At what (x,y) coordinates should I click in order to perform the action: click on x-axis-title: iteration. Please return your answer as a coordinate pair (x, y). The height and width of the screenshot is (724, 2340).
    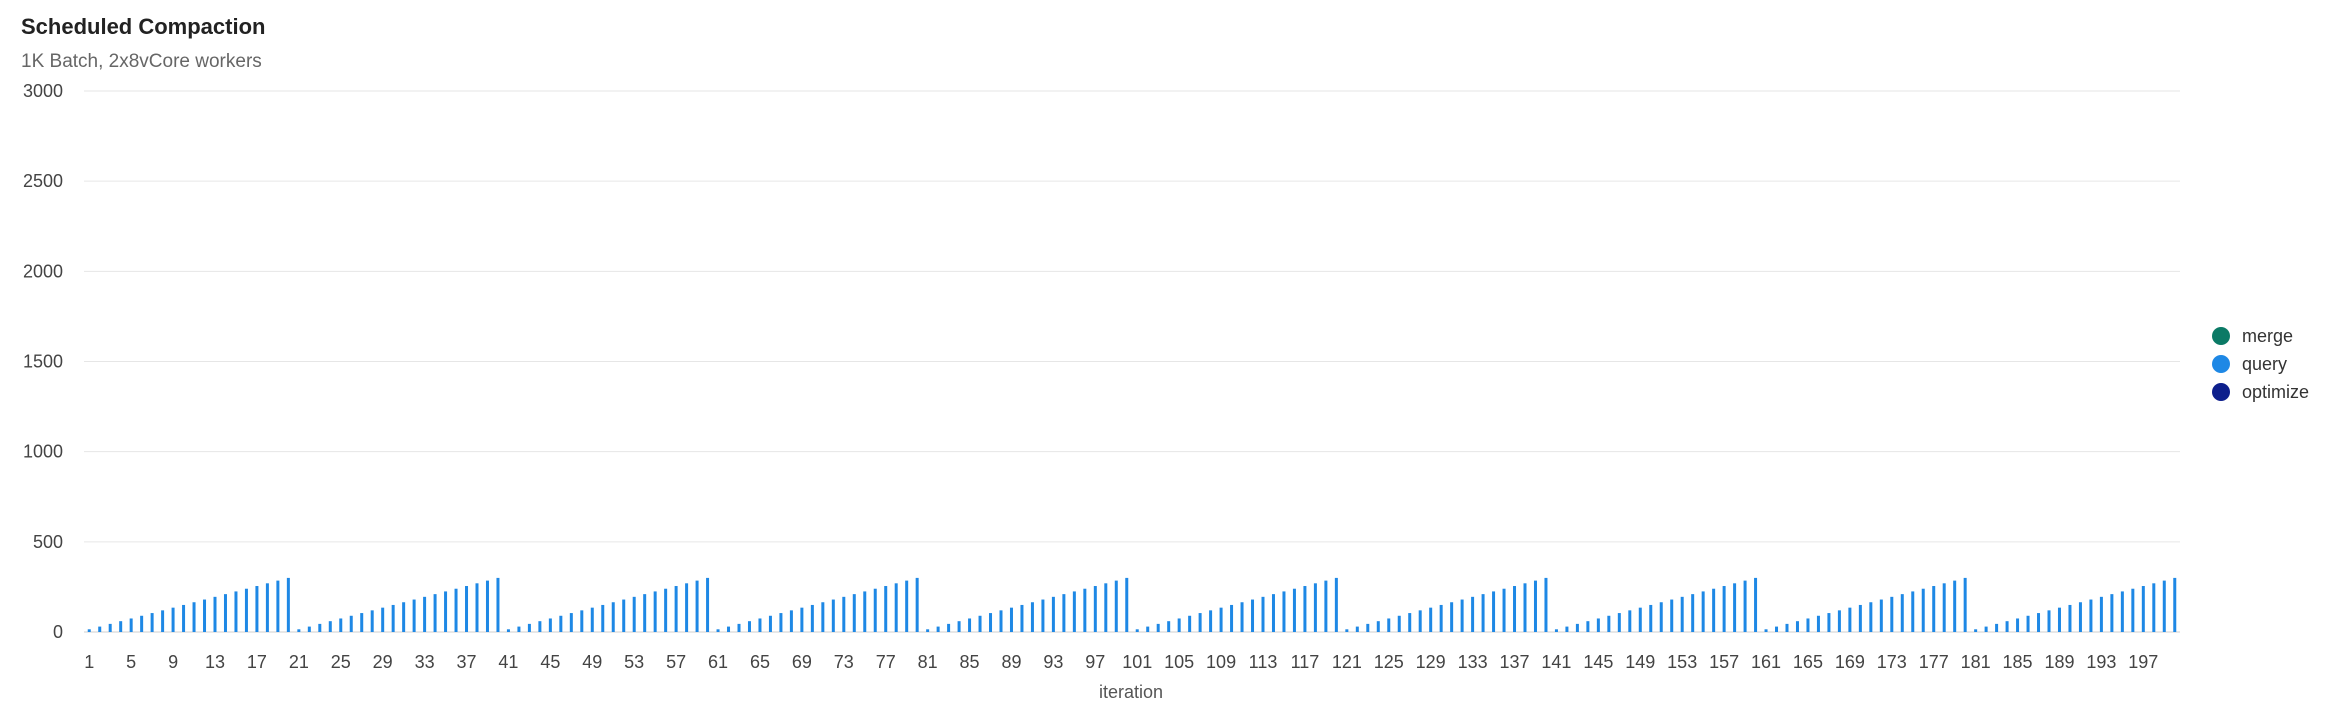
    Looking at the image, I should click on (1131, 692).